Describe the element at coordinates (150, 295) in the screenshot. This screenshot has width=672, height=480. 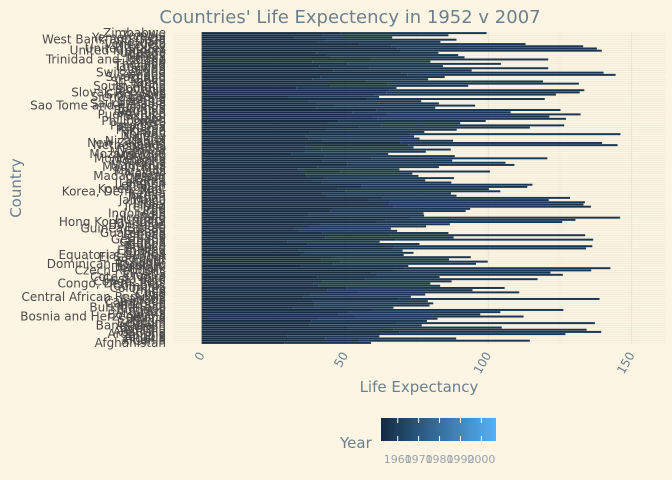
I see `y-tick-label: Chad` at that location.